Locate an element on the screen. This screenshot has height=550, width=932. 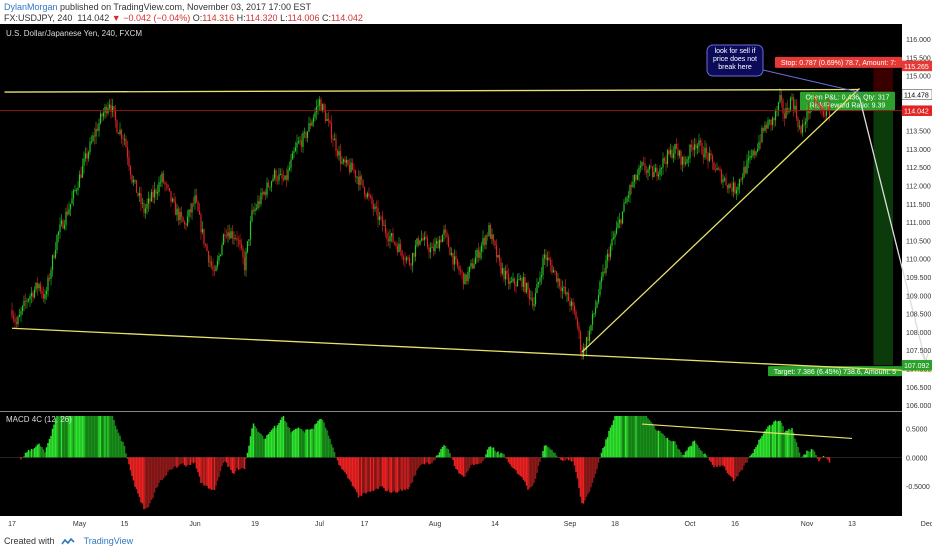
target-zone is located at coordinates (883, 230).